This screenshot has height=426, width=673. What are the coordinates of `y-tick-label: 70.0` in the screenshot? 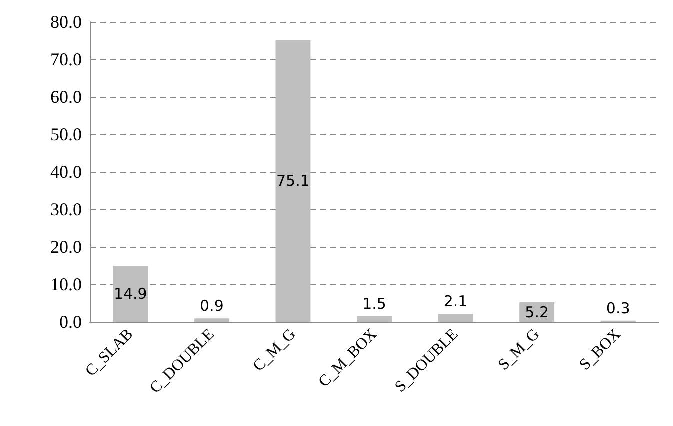 It's located at (66, 60).